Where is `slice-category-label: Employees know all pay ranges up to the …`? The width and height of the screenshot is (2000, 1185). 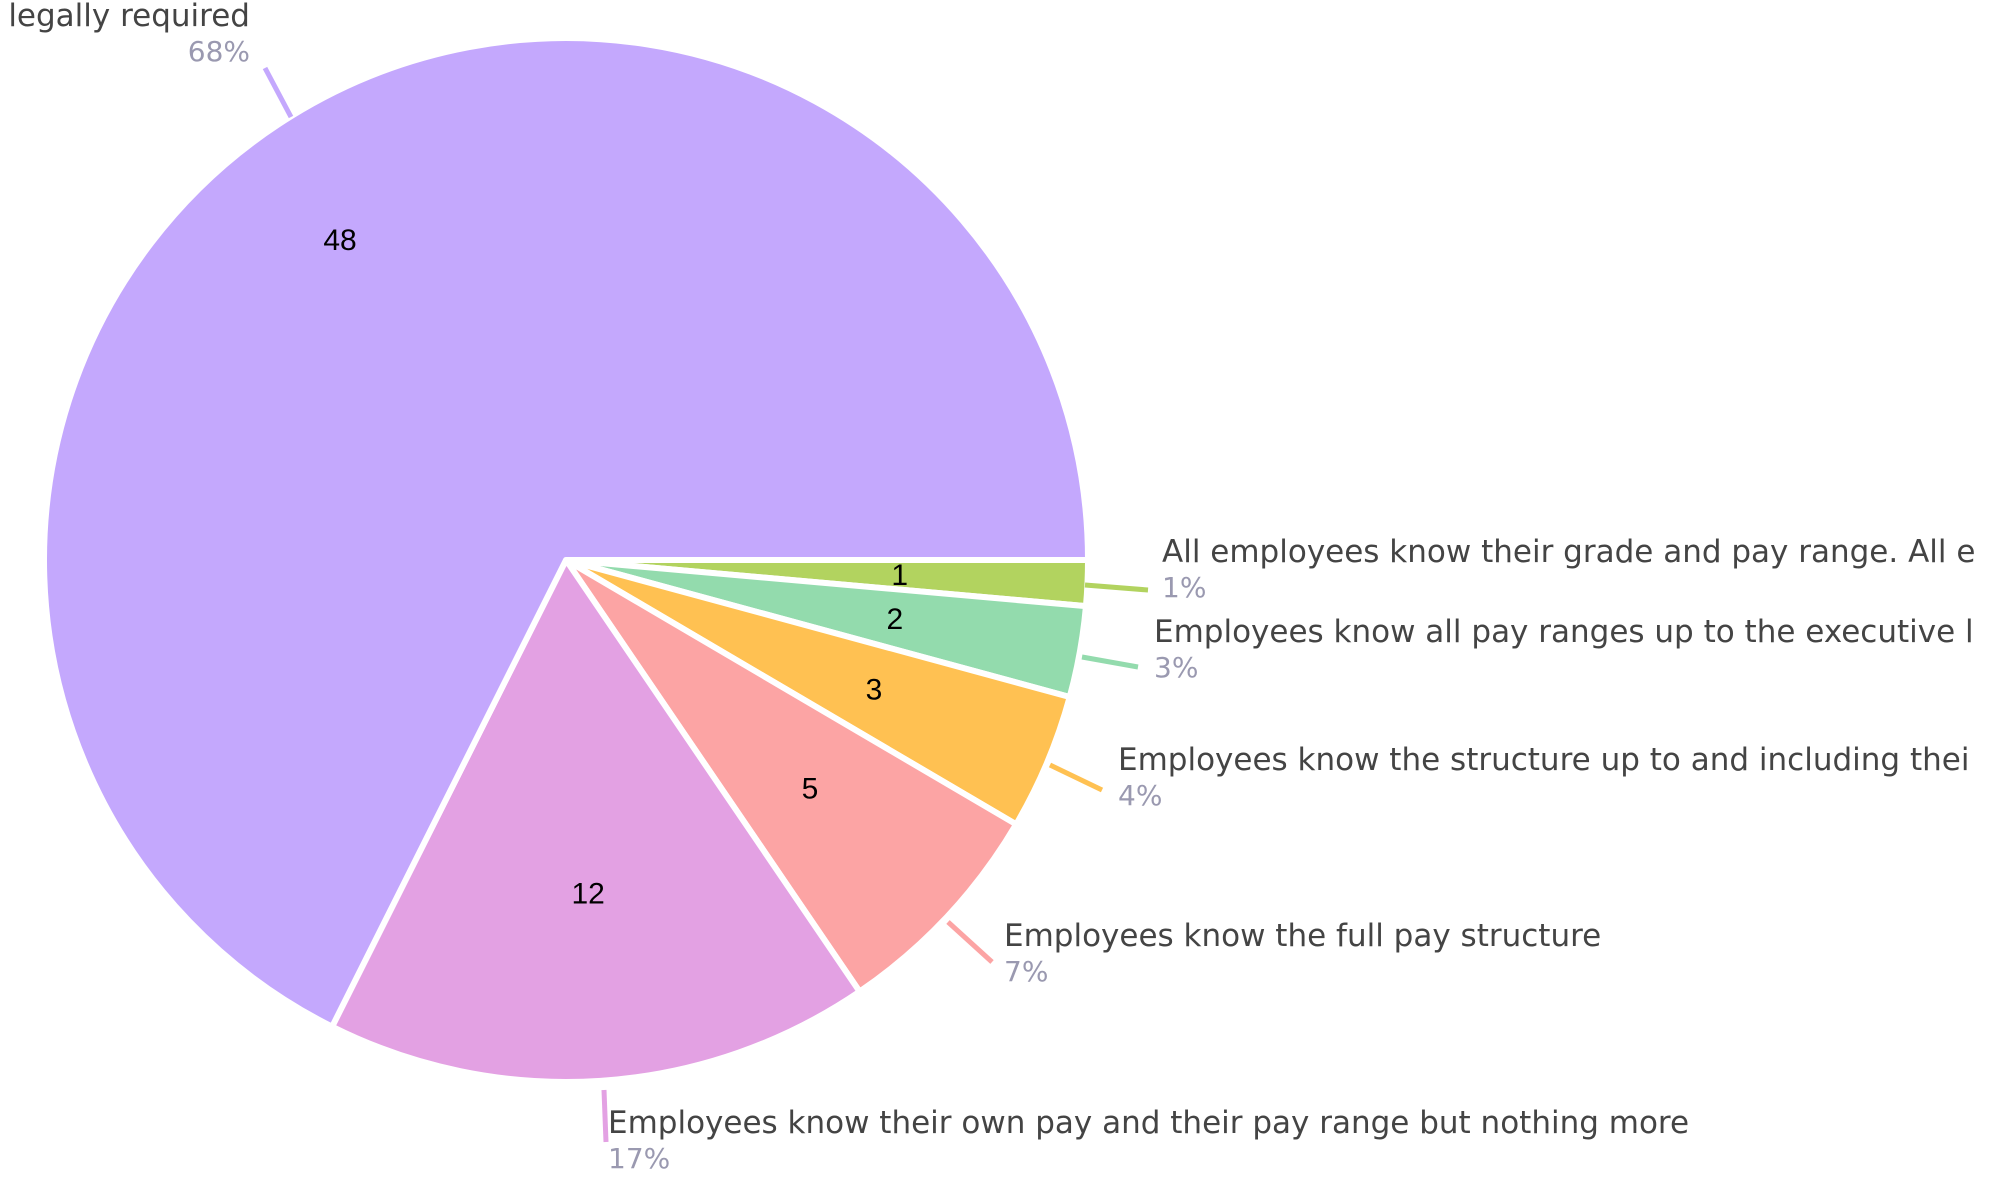 slice-category-label: Employees know all pay ranges up to the … is located at coordinates (1564, 632).